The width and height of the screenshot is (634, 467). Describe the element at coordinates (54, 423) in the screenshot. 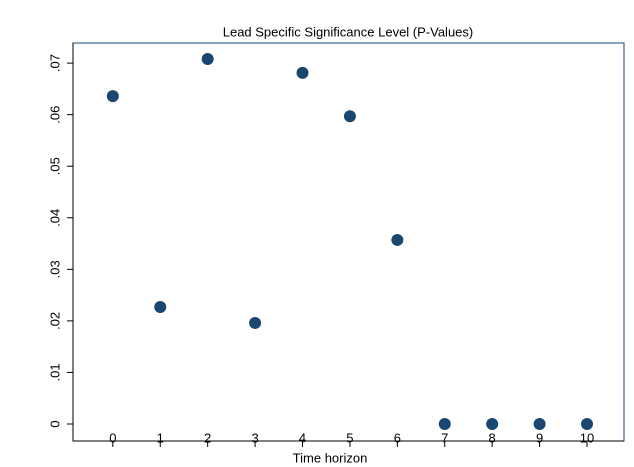

I see `y-tick-label: 0` at that location.